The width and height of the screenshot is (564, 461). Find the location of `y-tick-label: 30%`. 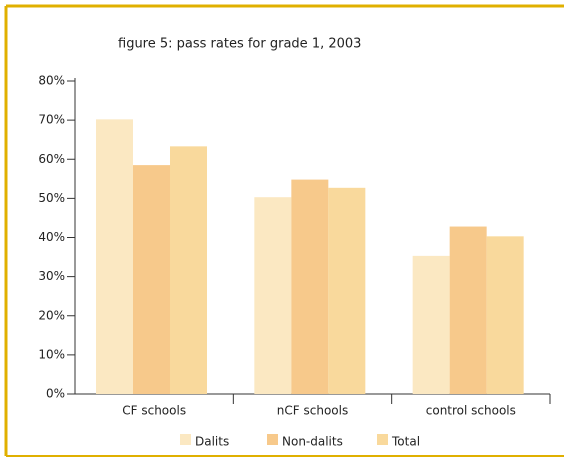

y-tick-label: 30% is located at coordinates (51, 276).